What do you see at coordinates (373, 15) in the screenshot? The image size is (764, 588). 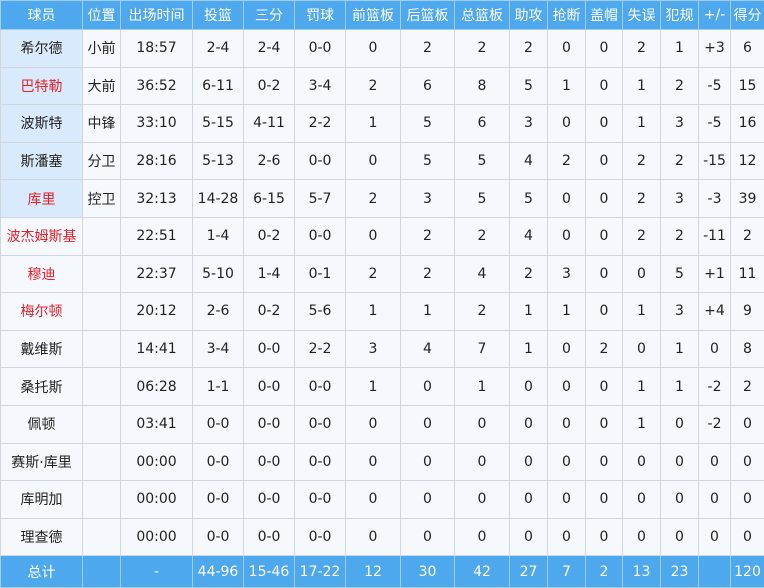 I see `column-header: 前篮板` at bounding box center [373, 15].